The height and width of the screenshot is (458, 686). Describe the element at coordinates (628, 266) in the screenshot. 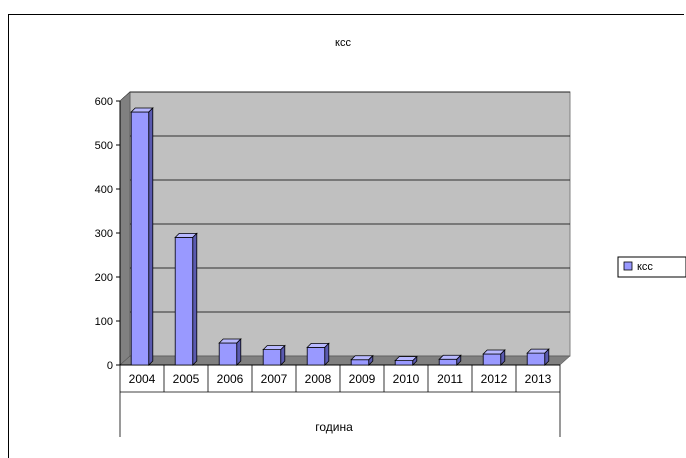

I see `legend-swatch` at that location.